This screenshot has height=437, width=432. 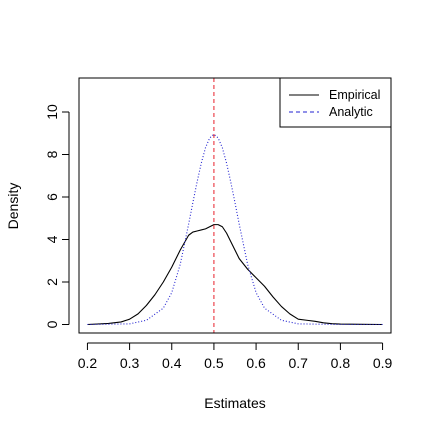 What do you see at coordinates (351, 112) in the screenshot?
I see `legend-label-analytic: Analytic` at bounding box center [351, 112].